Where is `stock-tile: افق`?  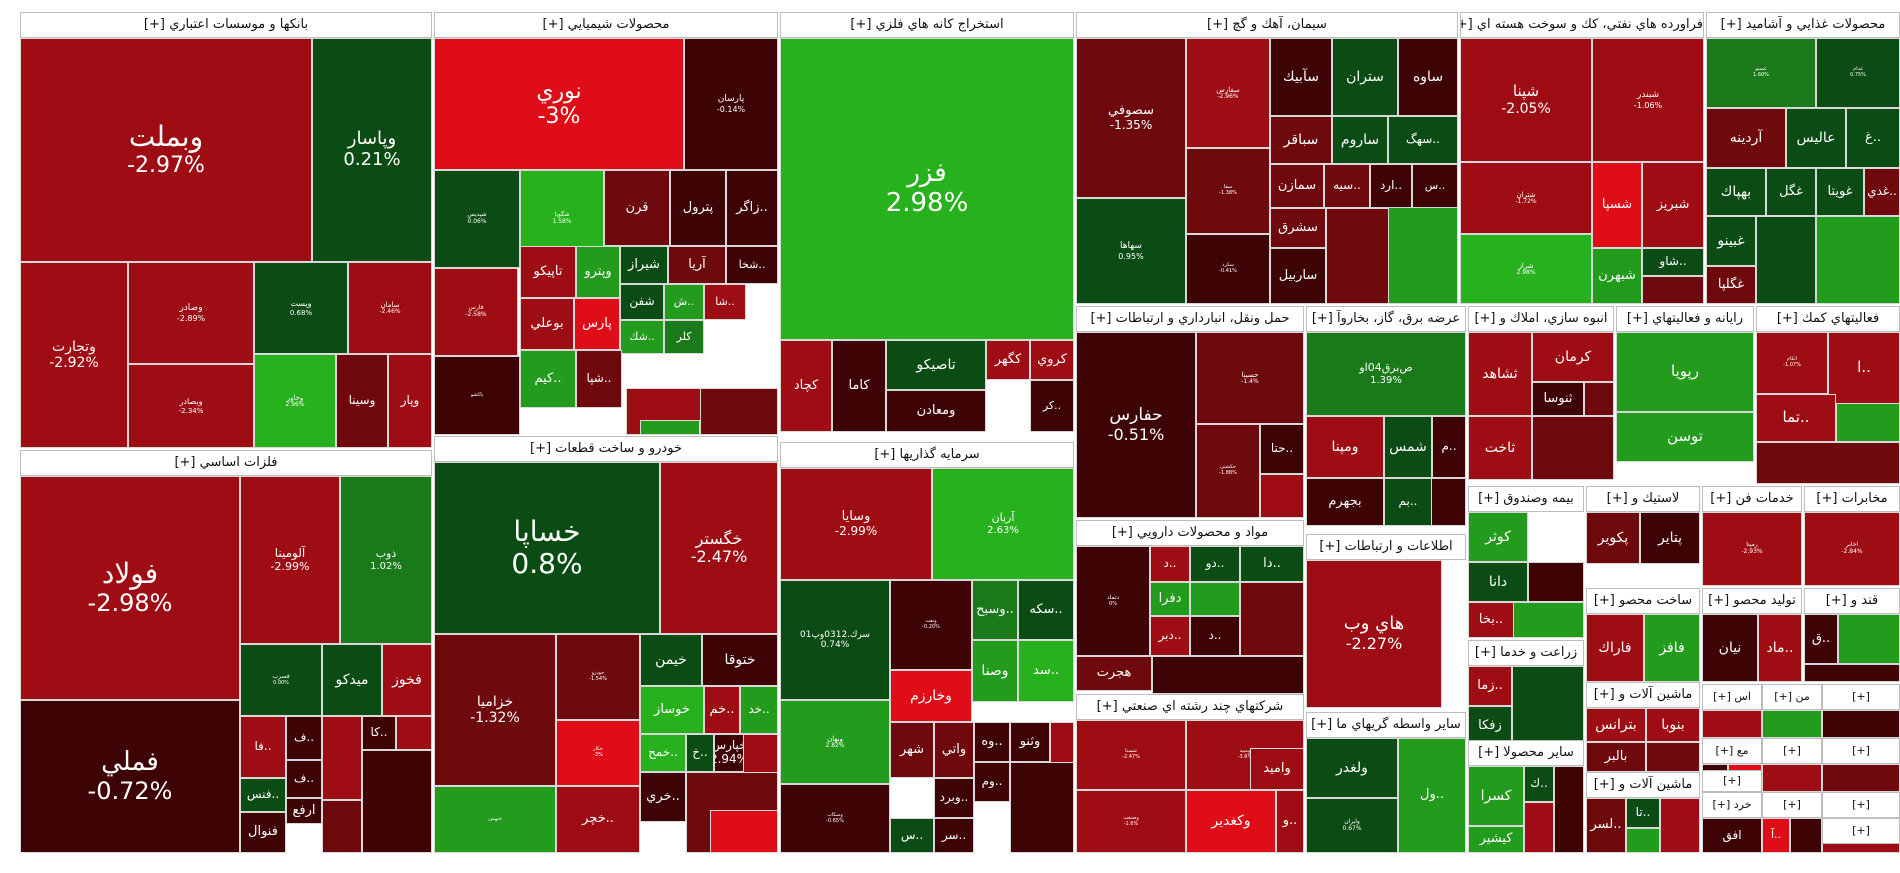 stock-tile: افق is located at coordinates (1732, 835).